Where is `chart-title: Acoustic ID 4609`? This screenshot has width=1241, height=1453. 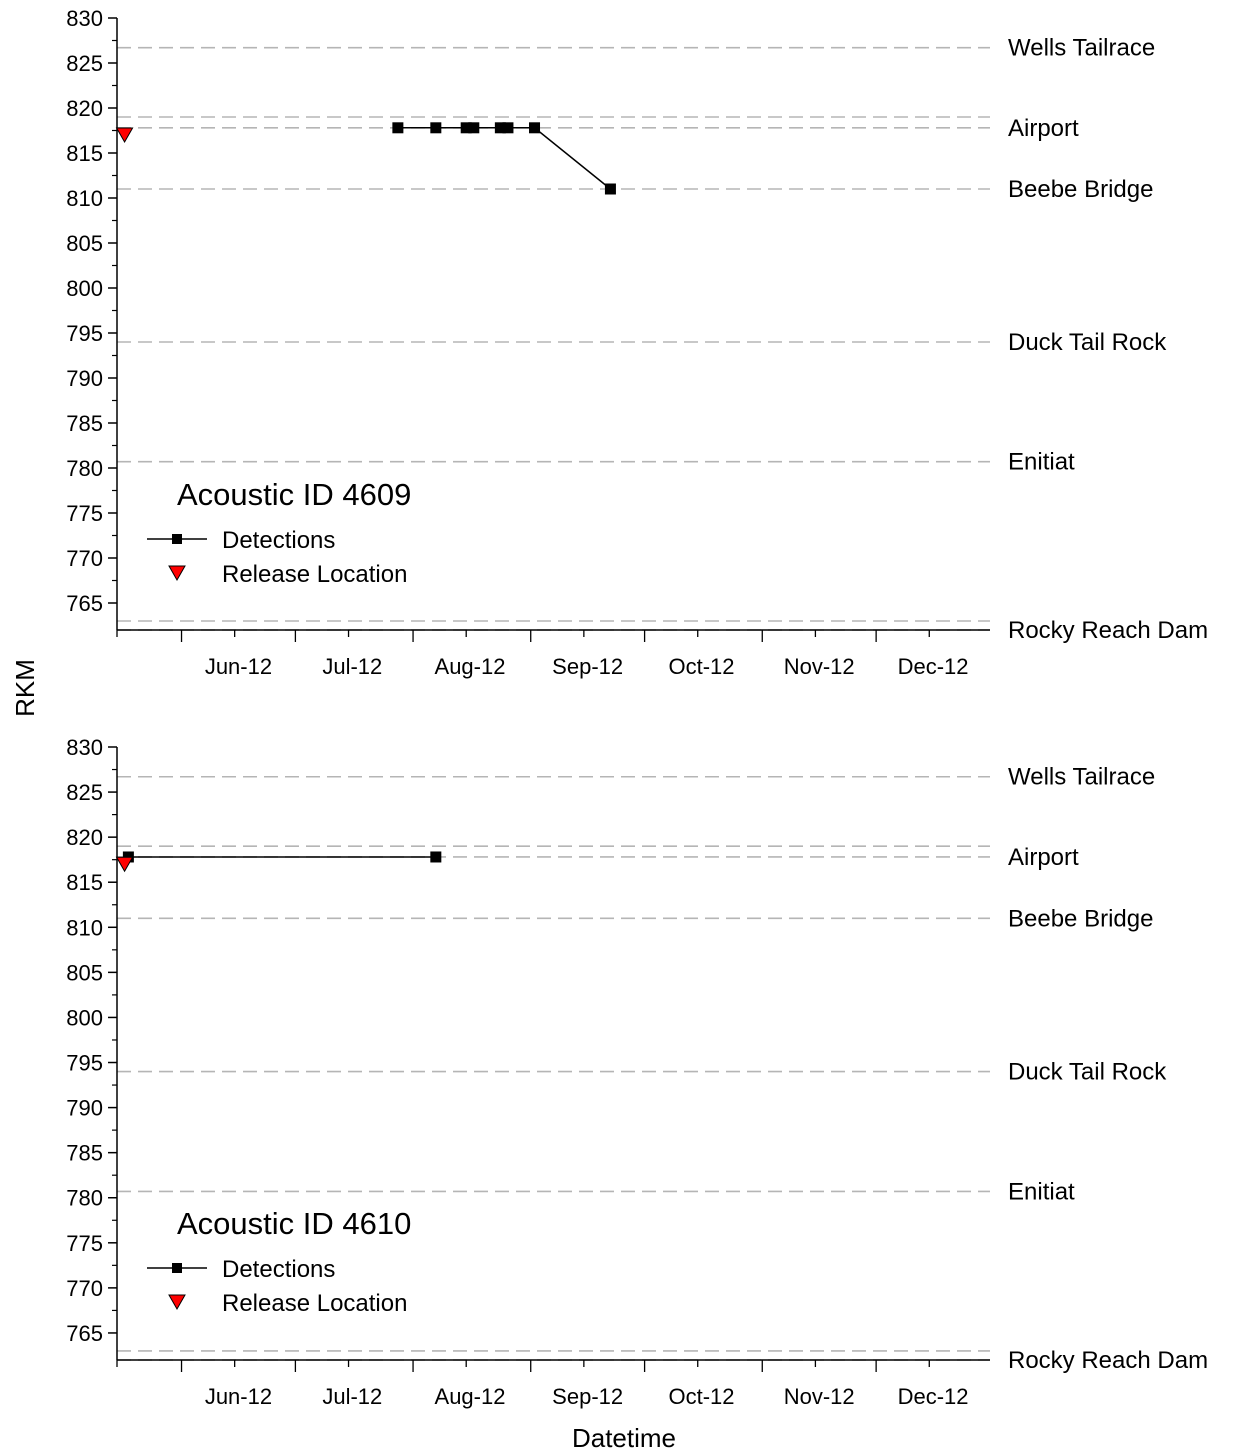
chart-title: Acoustic ID 4609 is located at coordinates (294, 494).